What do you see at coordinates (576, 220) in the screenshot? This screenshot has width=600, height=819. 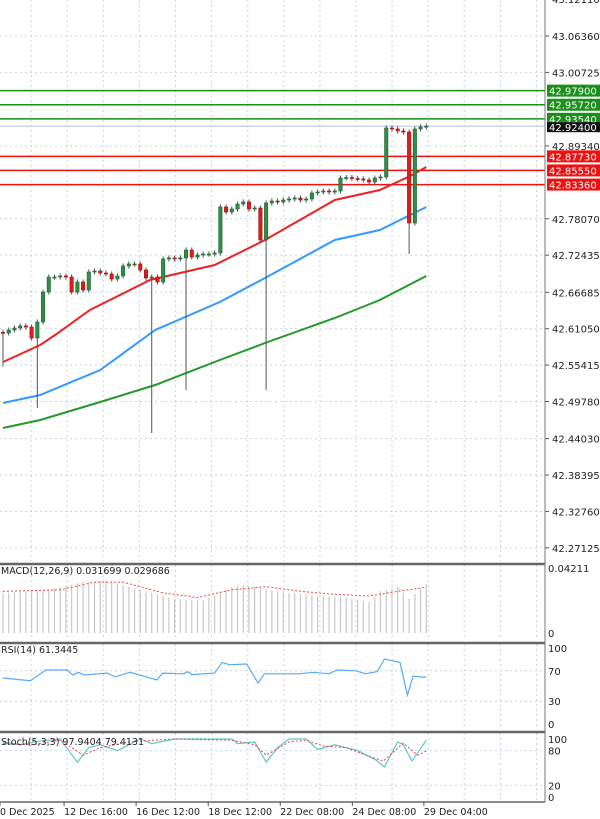 I see `price-tick-label: 42.78070` at bounding box center [576, 220].